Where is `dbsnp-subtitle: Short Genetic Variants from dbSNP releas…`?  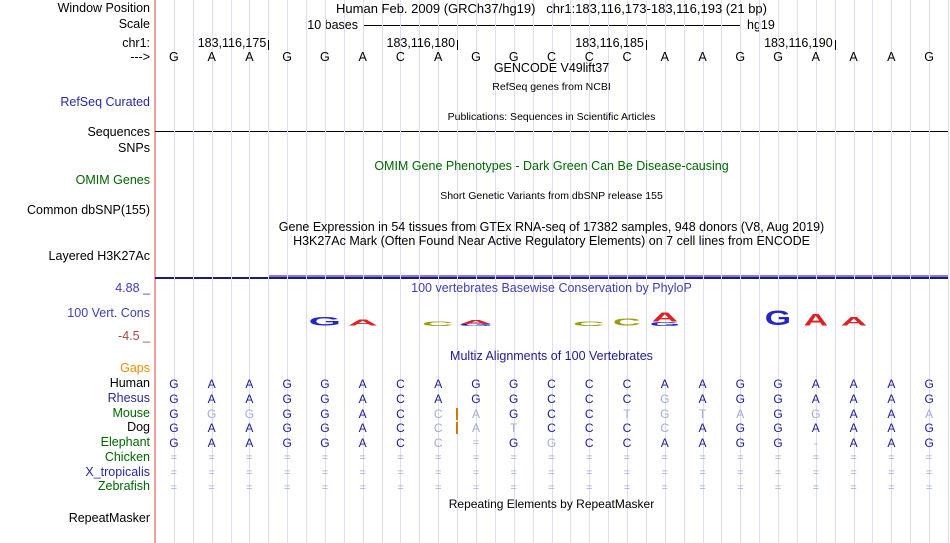
dbsnp-subtitle: Short Genetic Variants from dbSNP releas… is located at coordinates (551, 196).